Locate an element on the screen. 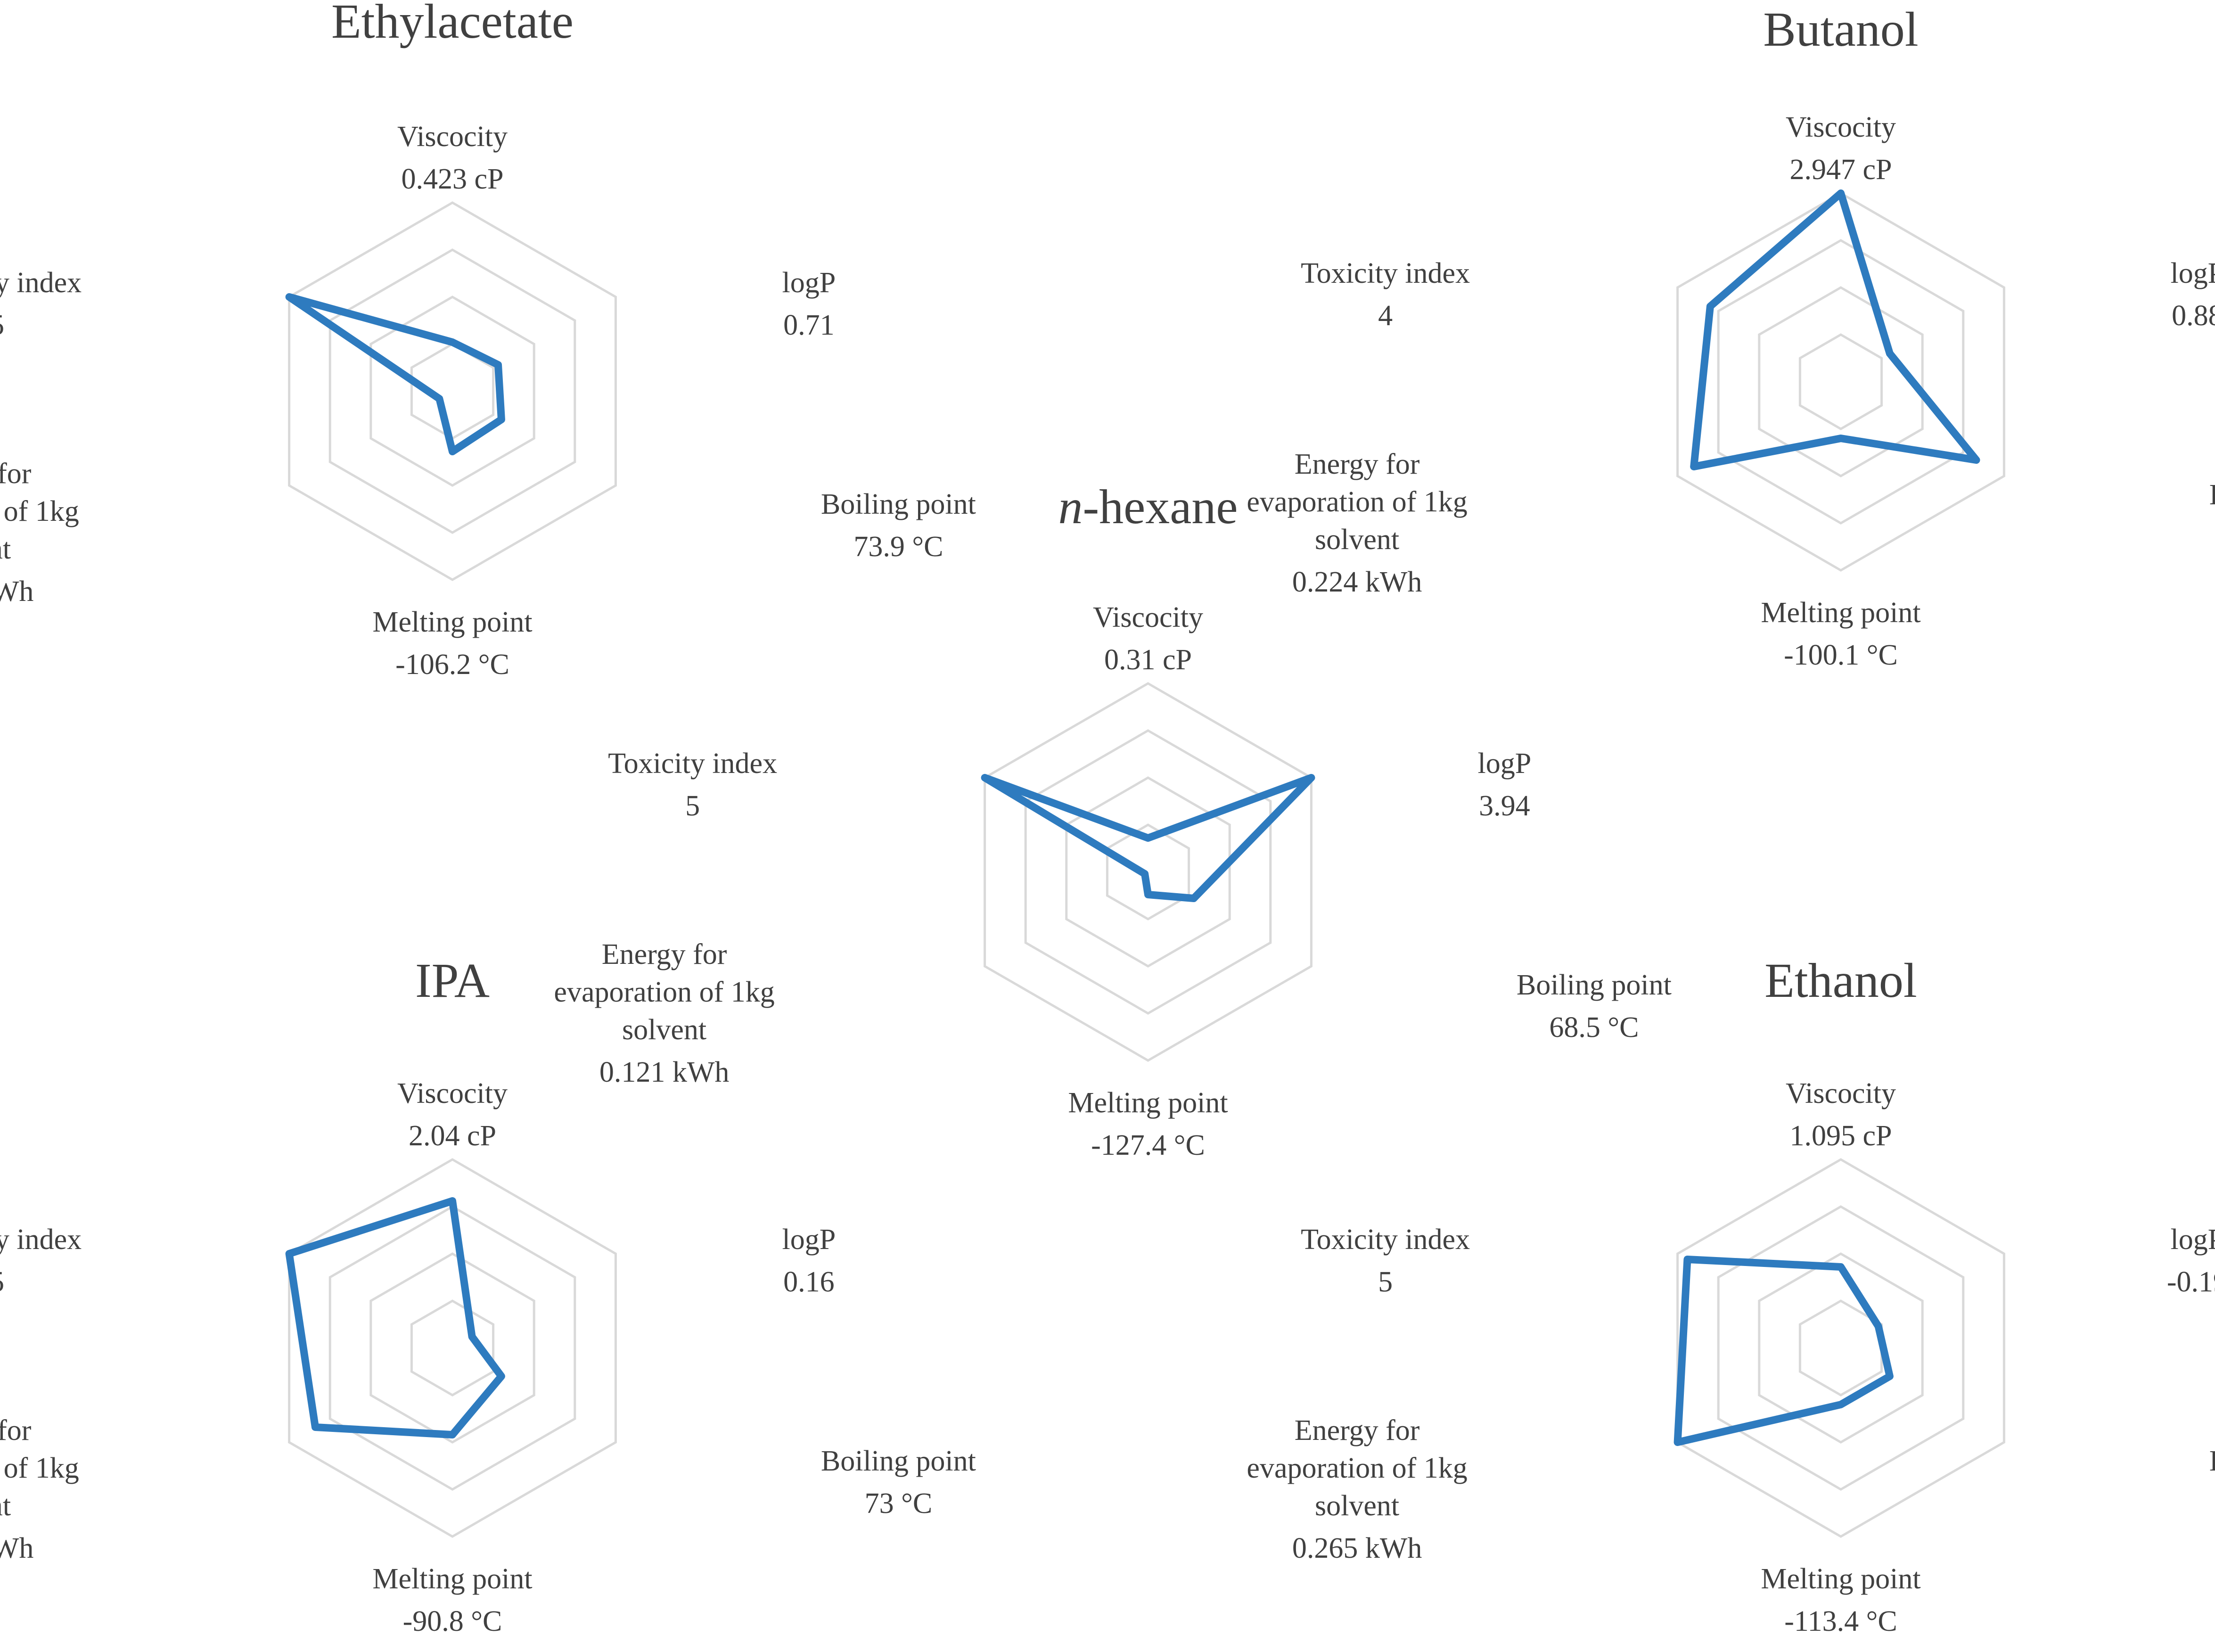 This screenshot has width=2215, height=1652. axis-label-2: logP 3.94 is located at coordinates (1505, 785).